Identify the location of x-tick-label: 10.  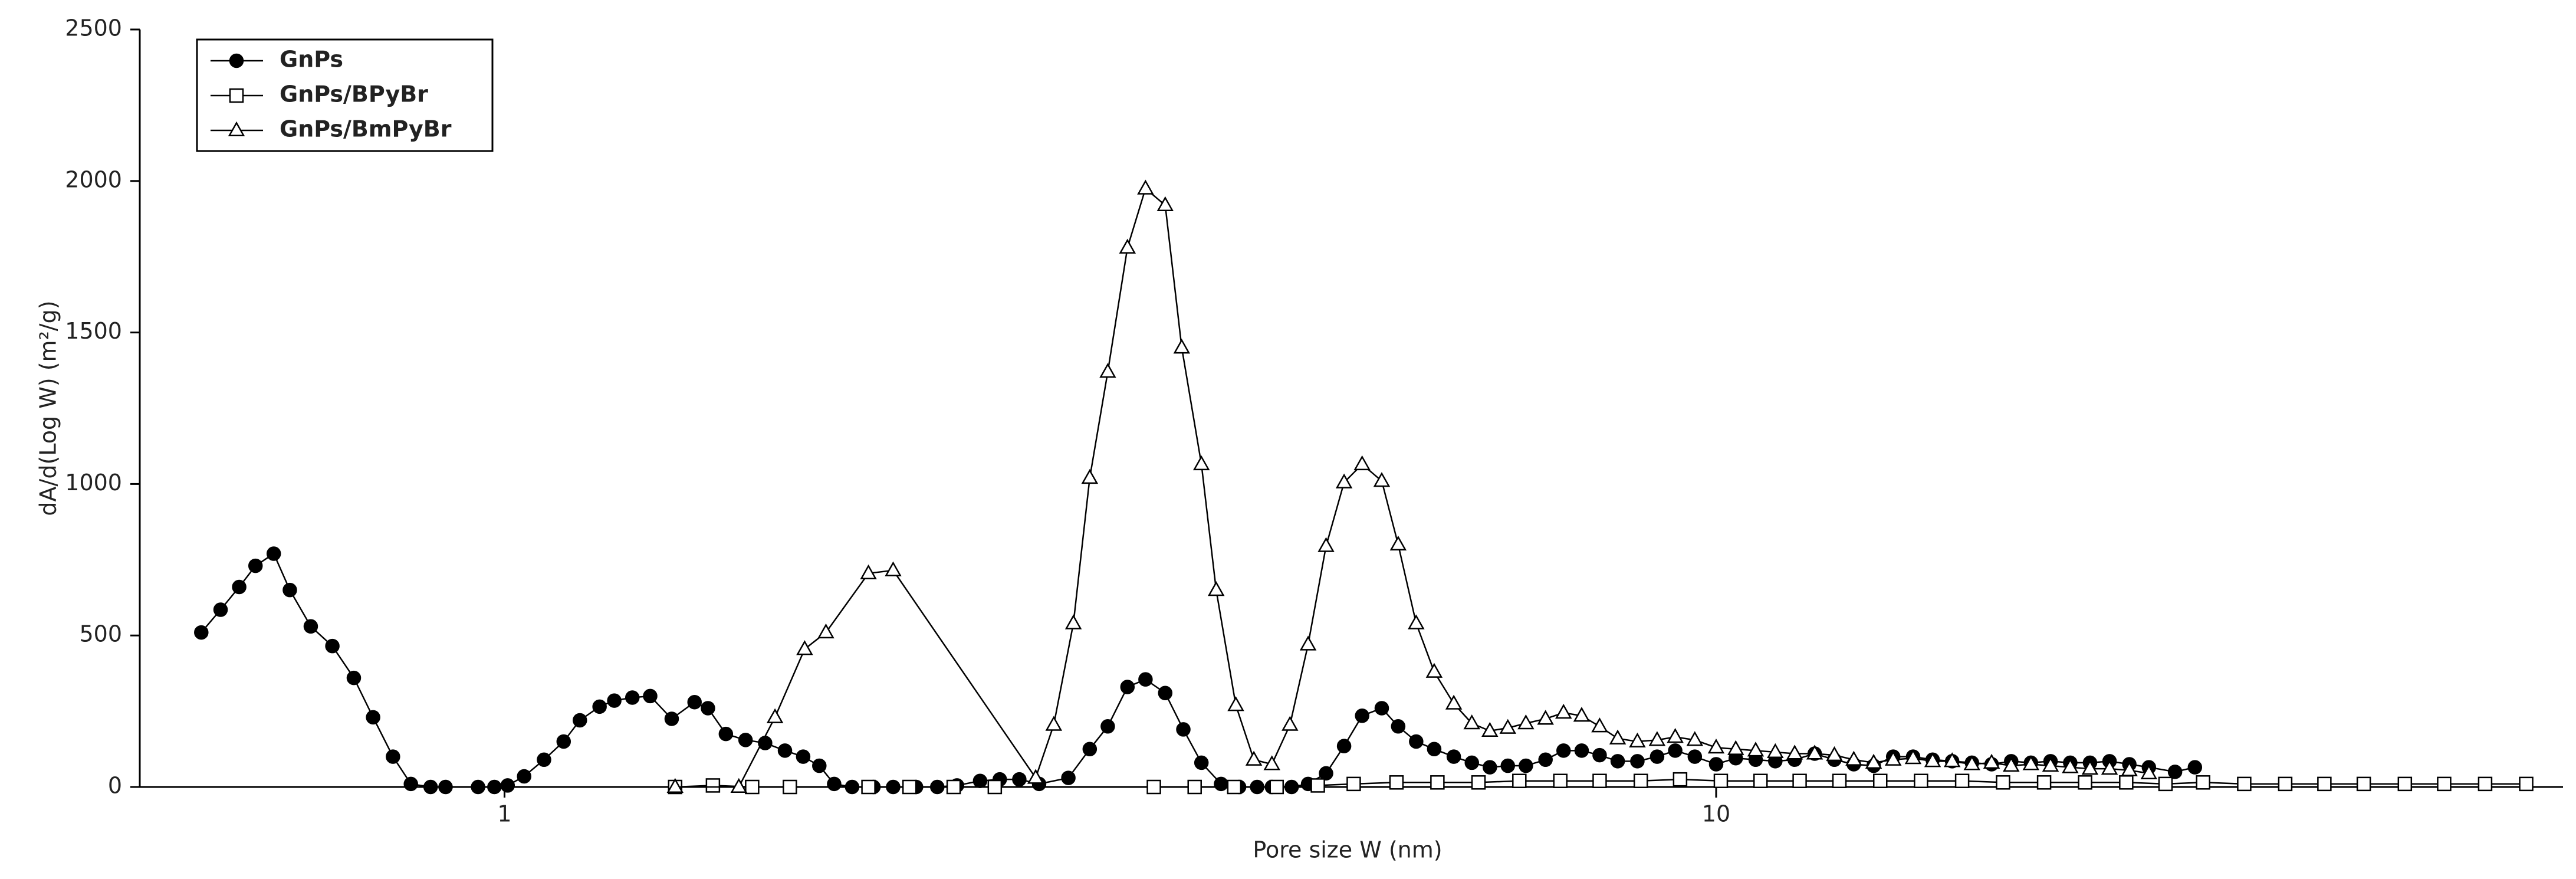
(1716, 814).